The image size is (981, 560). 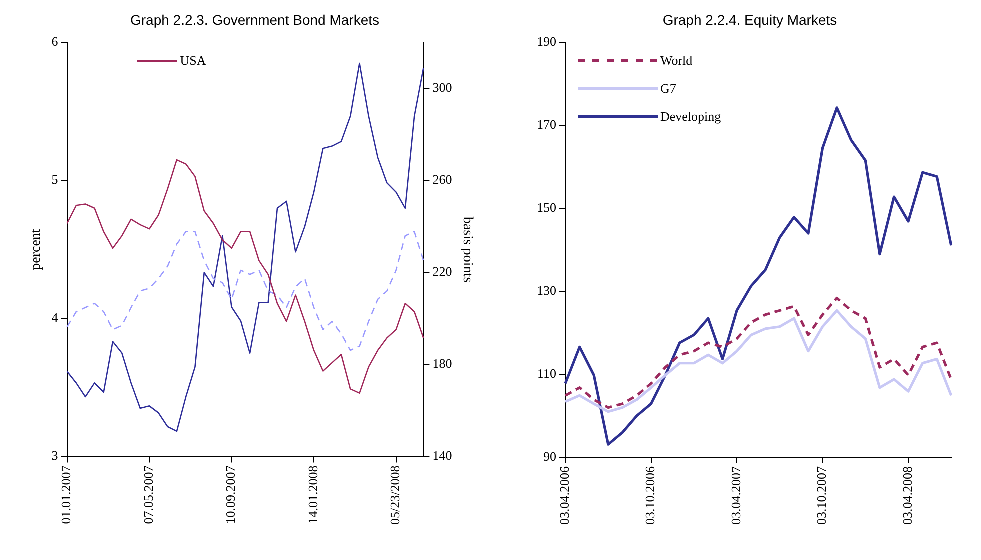 I want to click on legend-label: USA, so click(x=193, y=60).